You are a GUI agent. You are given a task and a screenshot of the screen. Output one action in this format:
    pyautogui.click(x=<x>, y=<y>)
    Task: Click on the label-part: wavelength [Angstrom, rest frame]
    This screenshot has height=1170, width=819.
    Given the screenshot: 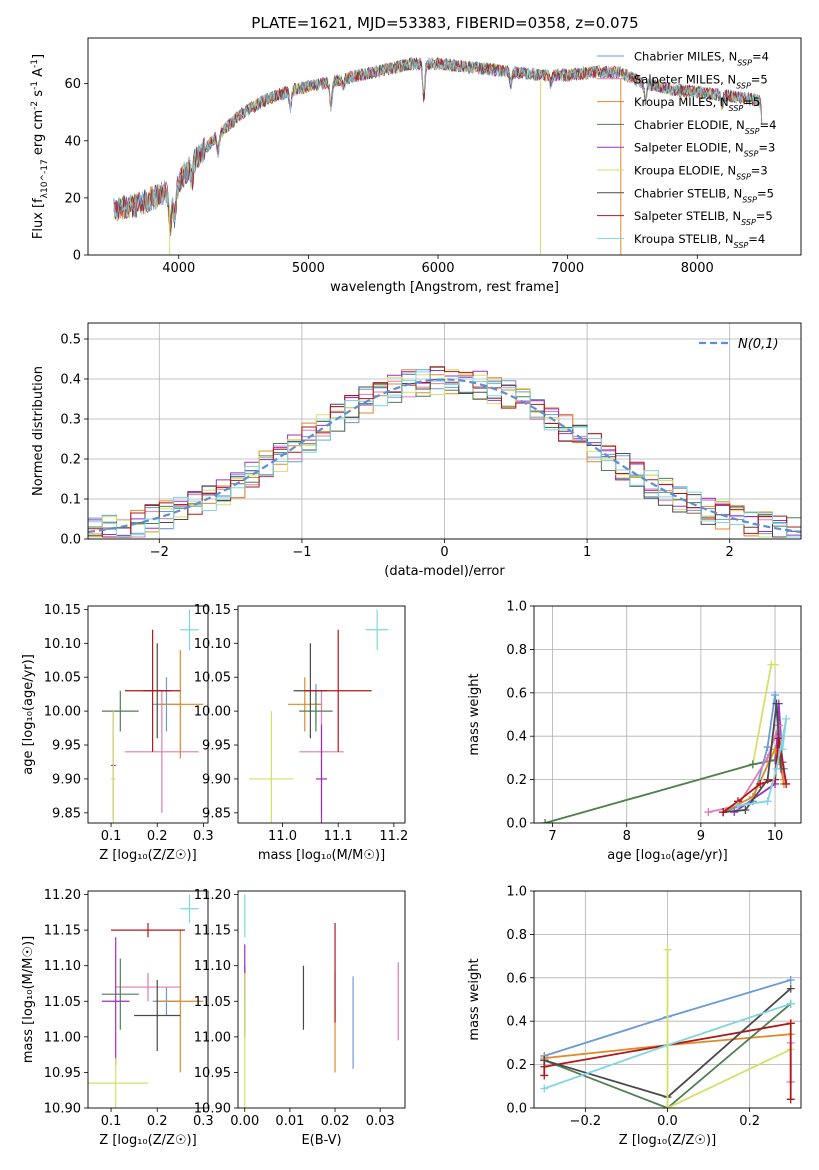 What is the action you would take?
    pyautogui.click(x=444, y=287)
    